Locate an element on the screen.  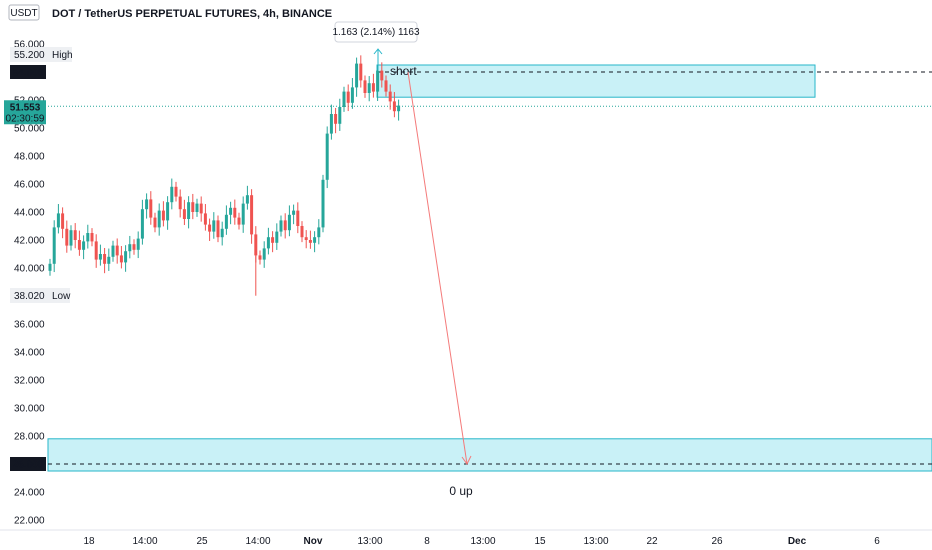
low-badge is located at coordinates (40, 295).